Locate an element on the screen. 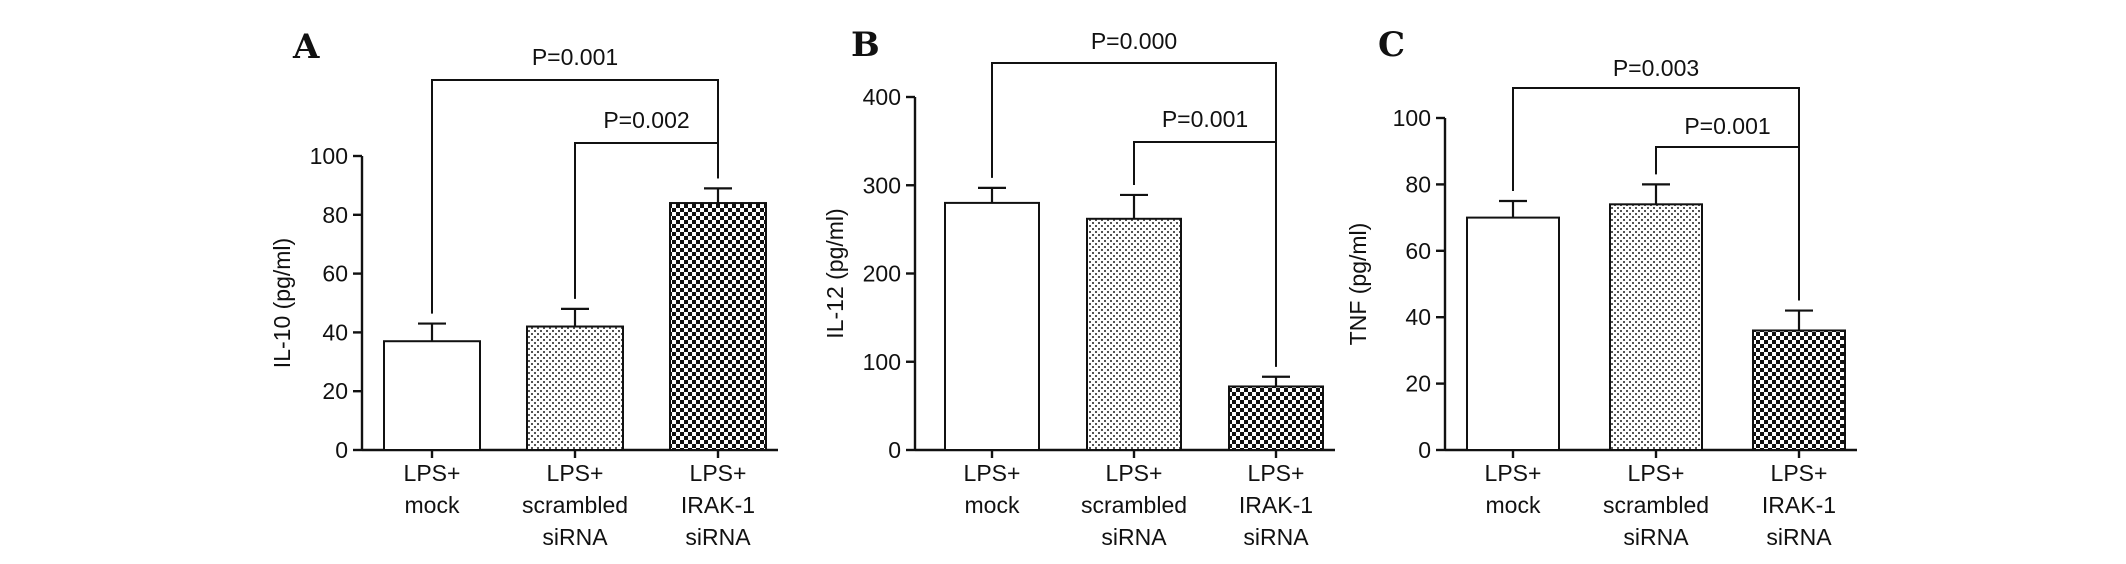  panel-letter: C is located at coordinates (1391, 45).